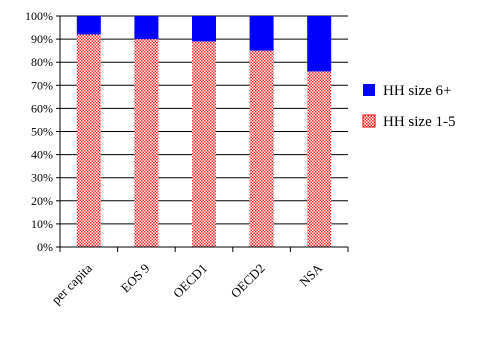 The width and height of the screenshot is (495, 356). I want to click on legend-label: HH size 6+, so click(417, 91).